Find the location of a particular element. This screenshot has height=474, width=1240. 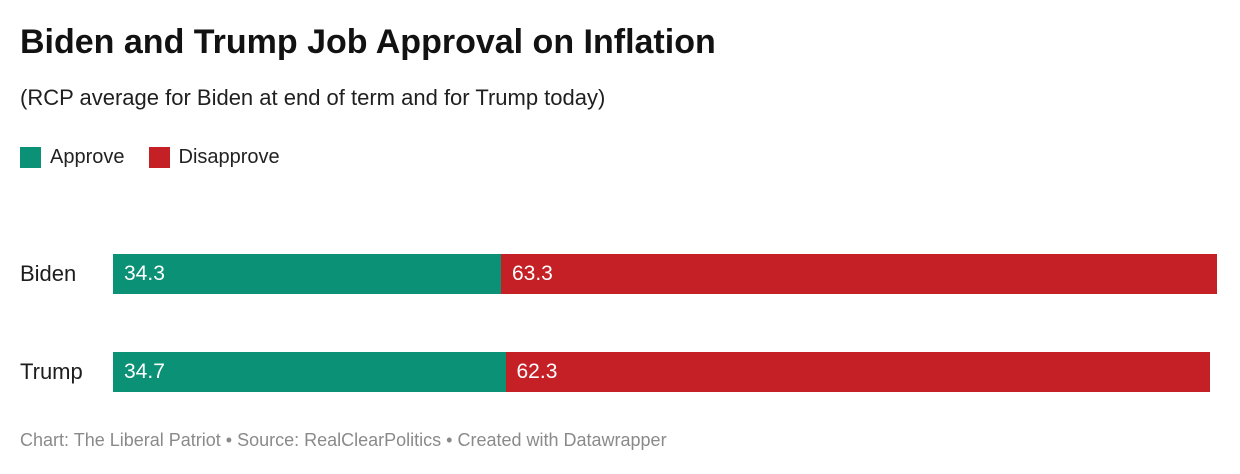

disapprove-bar-segment: 62.3 is located at coordinates (858, 372).